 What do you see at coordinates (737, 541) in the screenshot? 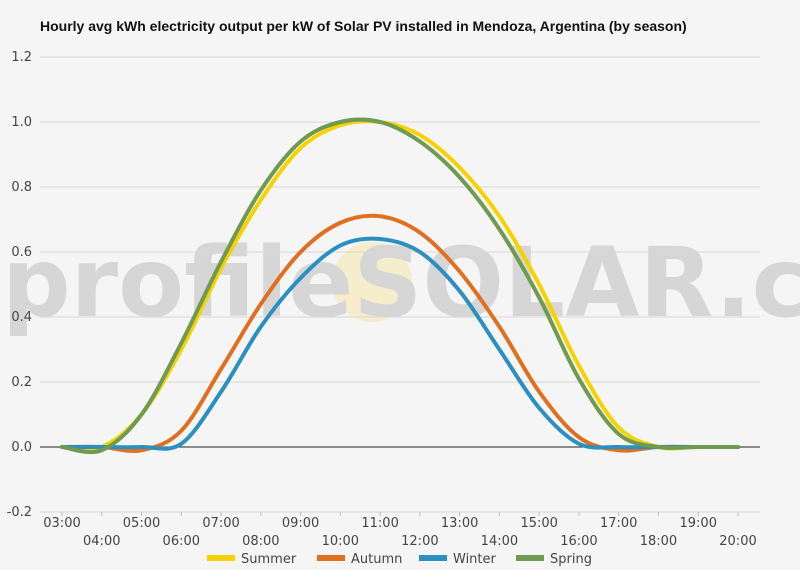
I see `x-tick-label: 20:00` at bounding box center [737, 541].